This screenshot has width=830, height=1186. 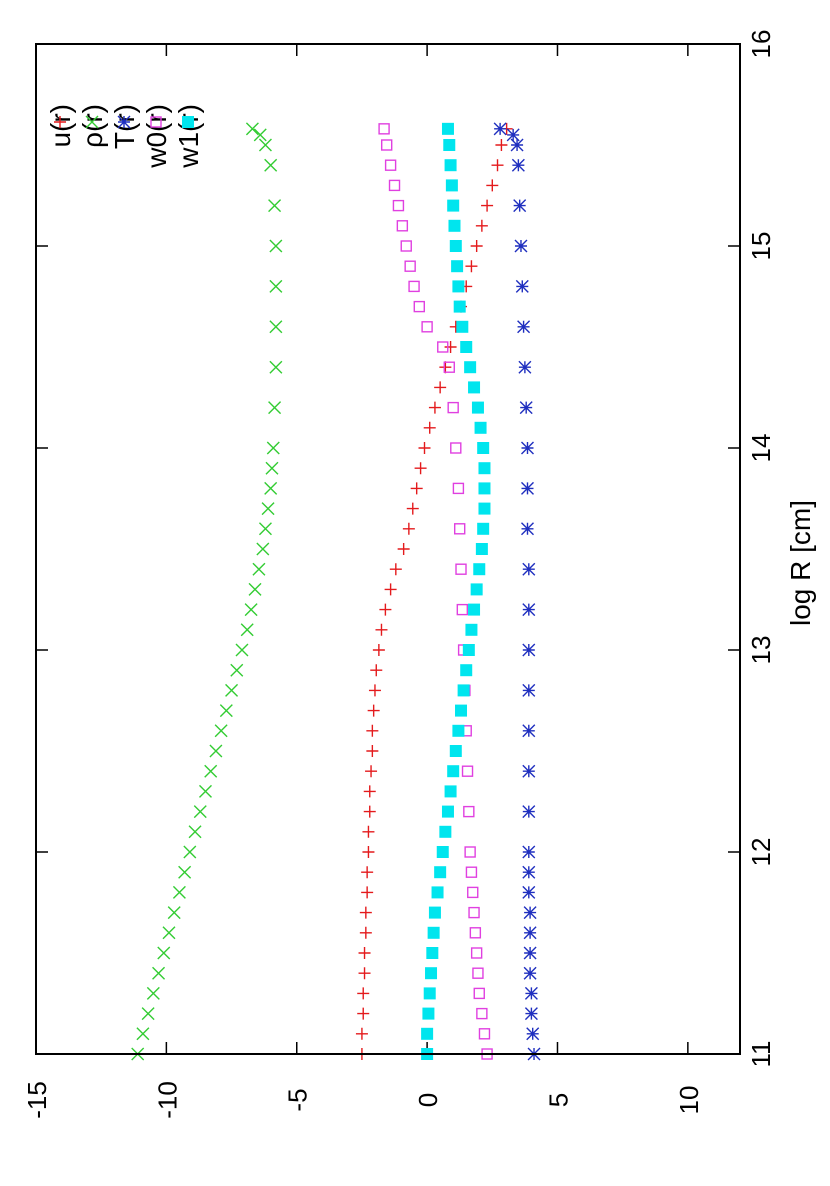 I want to click on x-tick-label: 13, so click(x=761, y=650).